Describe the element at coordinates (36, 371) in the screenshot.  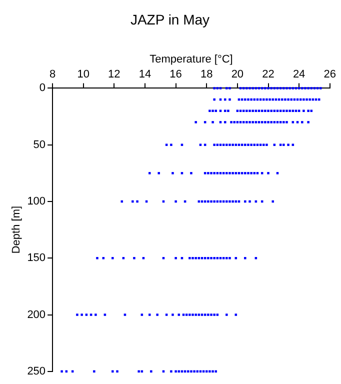
I see `y-tick-label: 250` at that location.